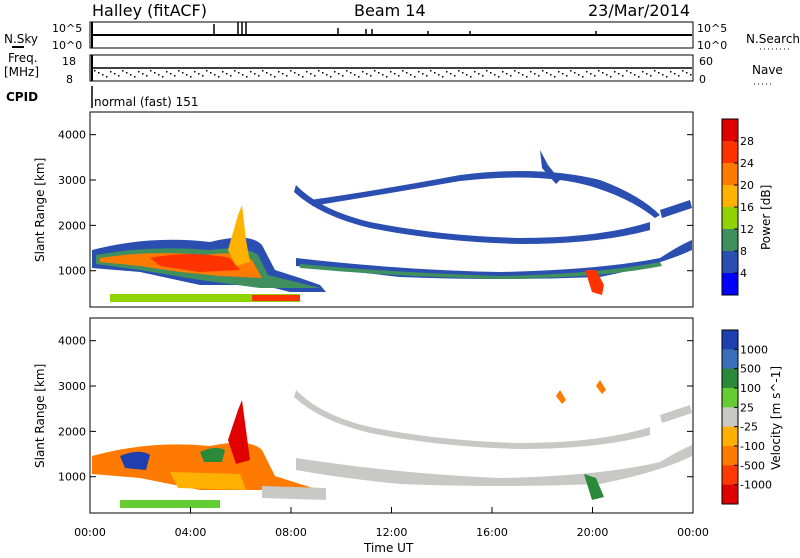 This screenshot has width=800, height=558. What do you see at coordinates (743, 273) in the screenshot?
I see `power-colorbar-tick-label: 4` at bounding box center [743, 273].